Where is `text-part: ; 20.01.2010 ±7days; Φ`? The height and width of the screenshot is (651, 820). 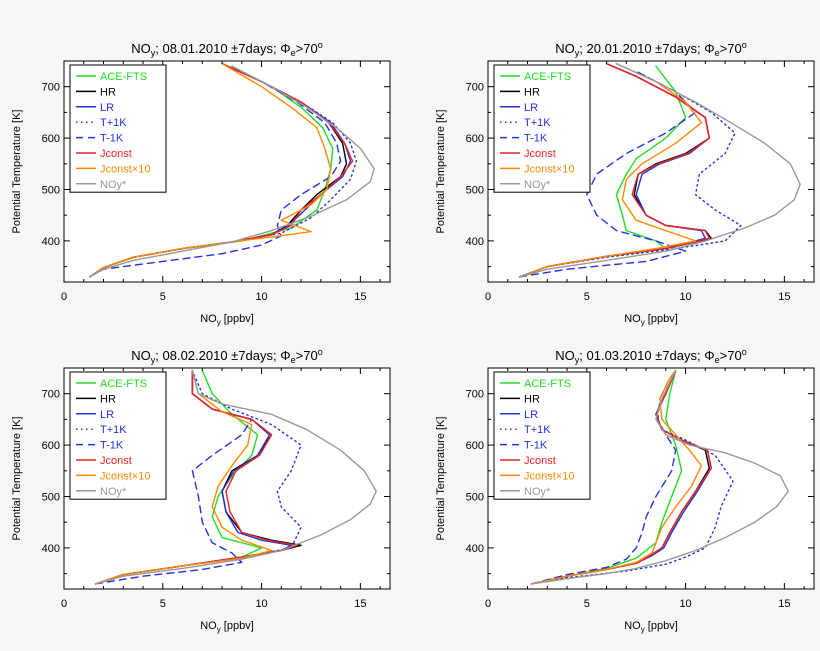 text-part: ; 20.01.2010 ±7days; Φ is located at coordinates (646, 48).